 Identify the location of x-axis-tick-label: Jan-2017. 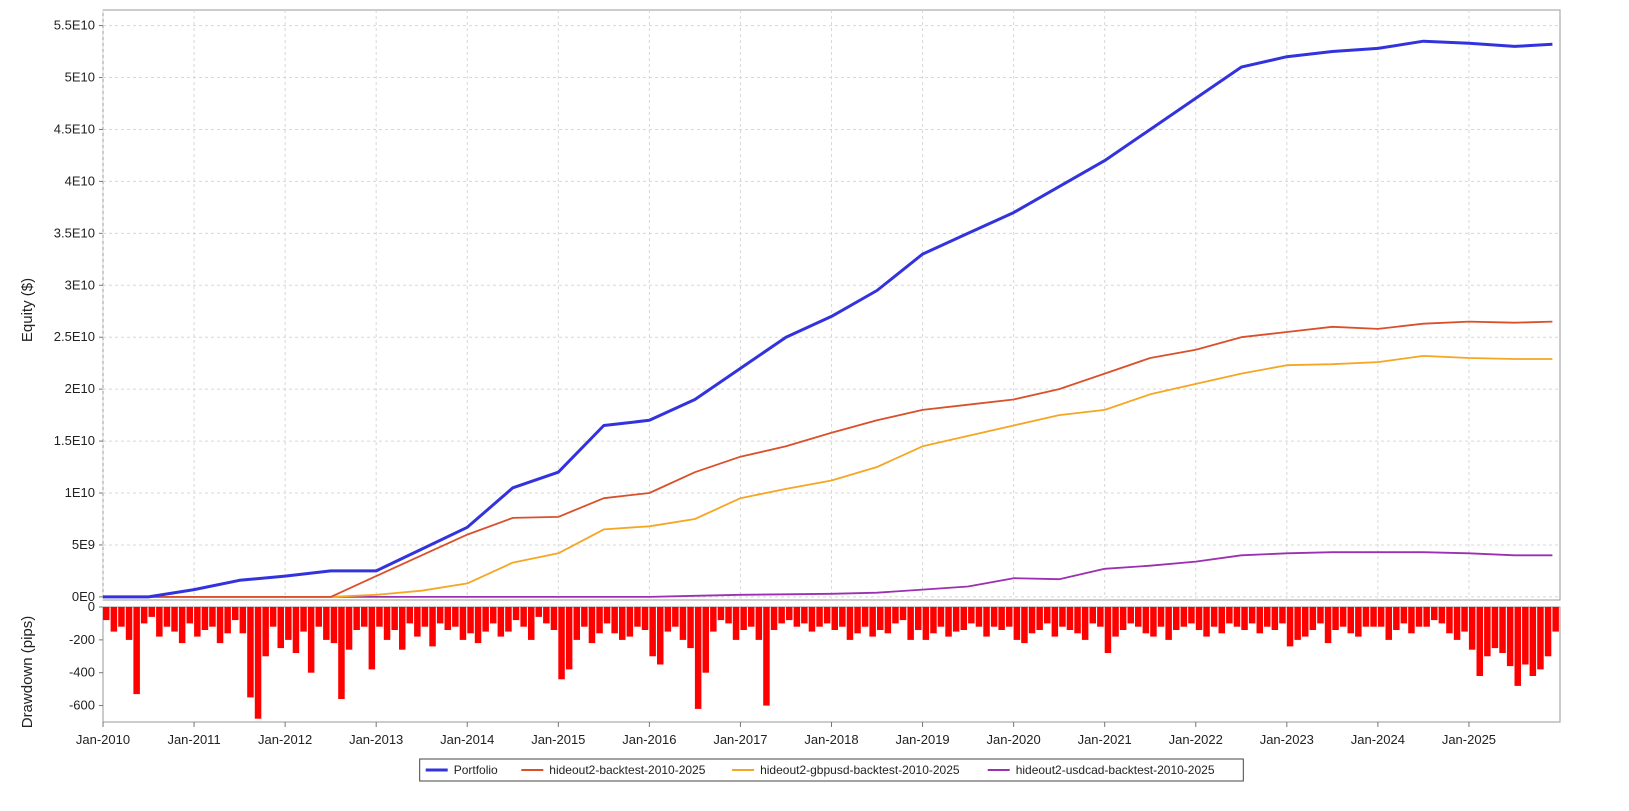
(740, 739).